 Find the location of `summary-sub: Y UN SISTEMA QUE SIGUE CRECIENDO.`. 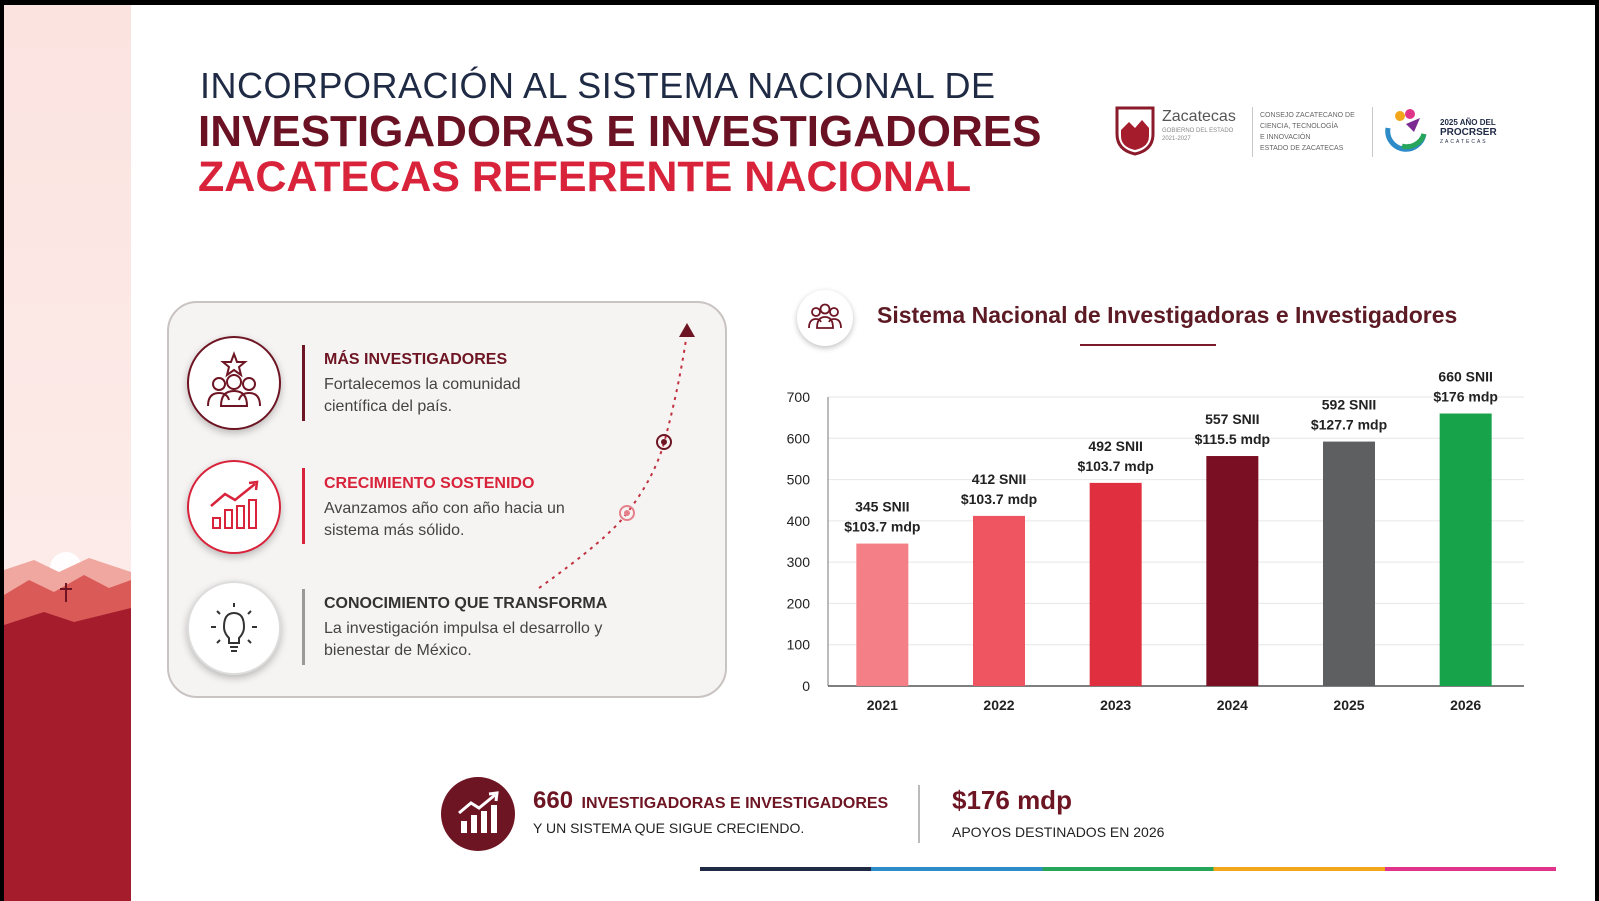

summary-sub: Y UN SISTEMA QUE SIGUE CRECIENDO. is located at coordinates (669, 828).